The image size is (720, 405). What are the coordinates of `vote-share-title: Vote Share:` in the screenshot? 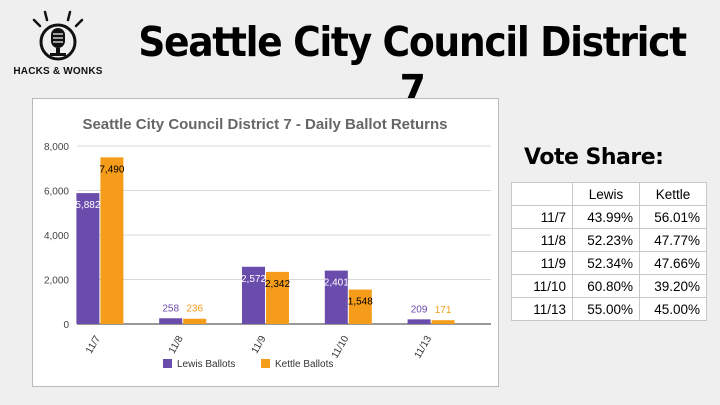 It's located at (594, 157).